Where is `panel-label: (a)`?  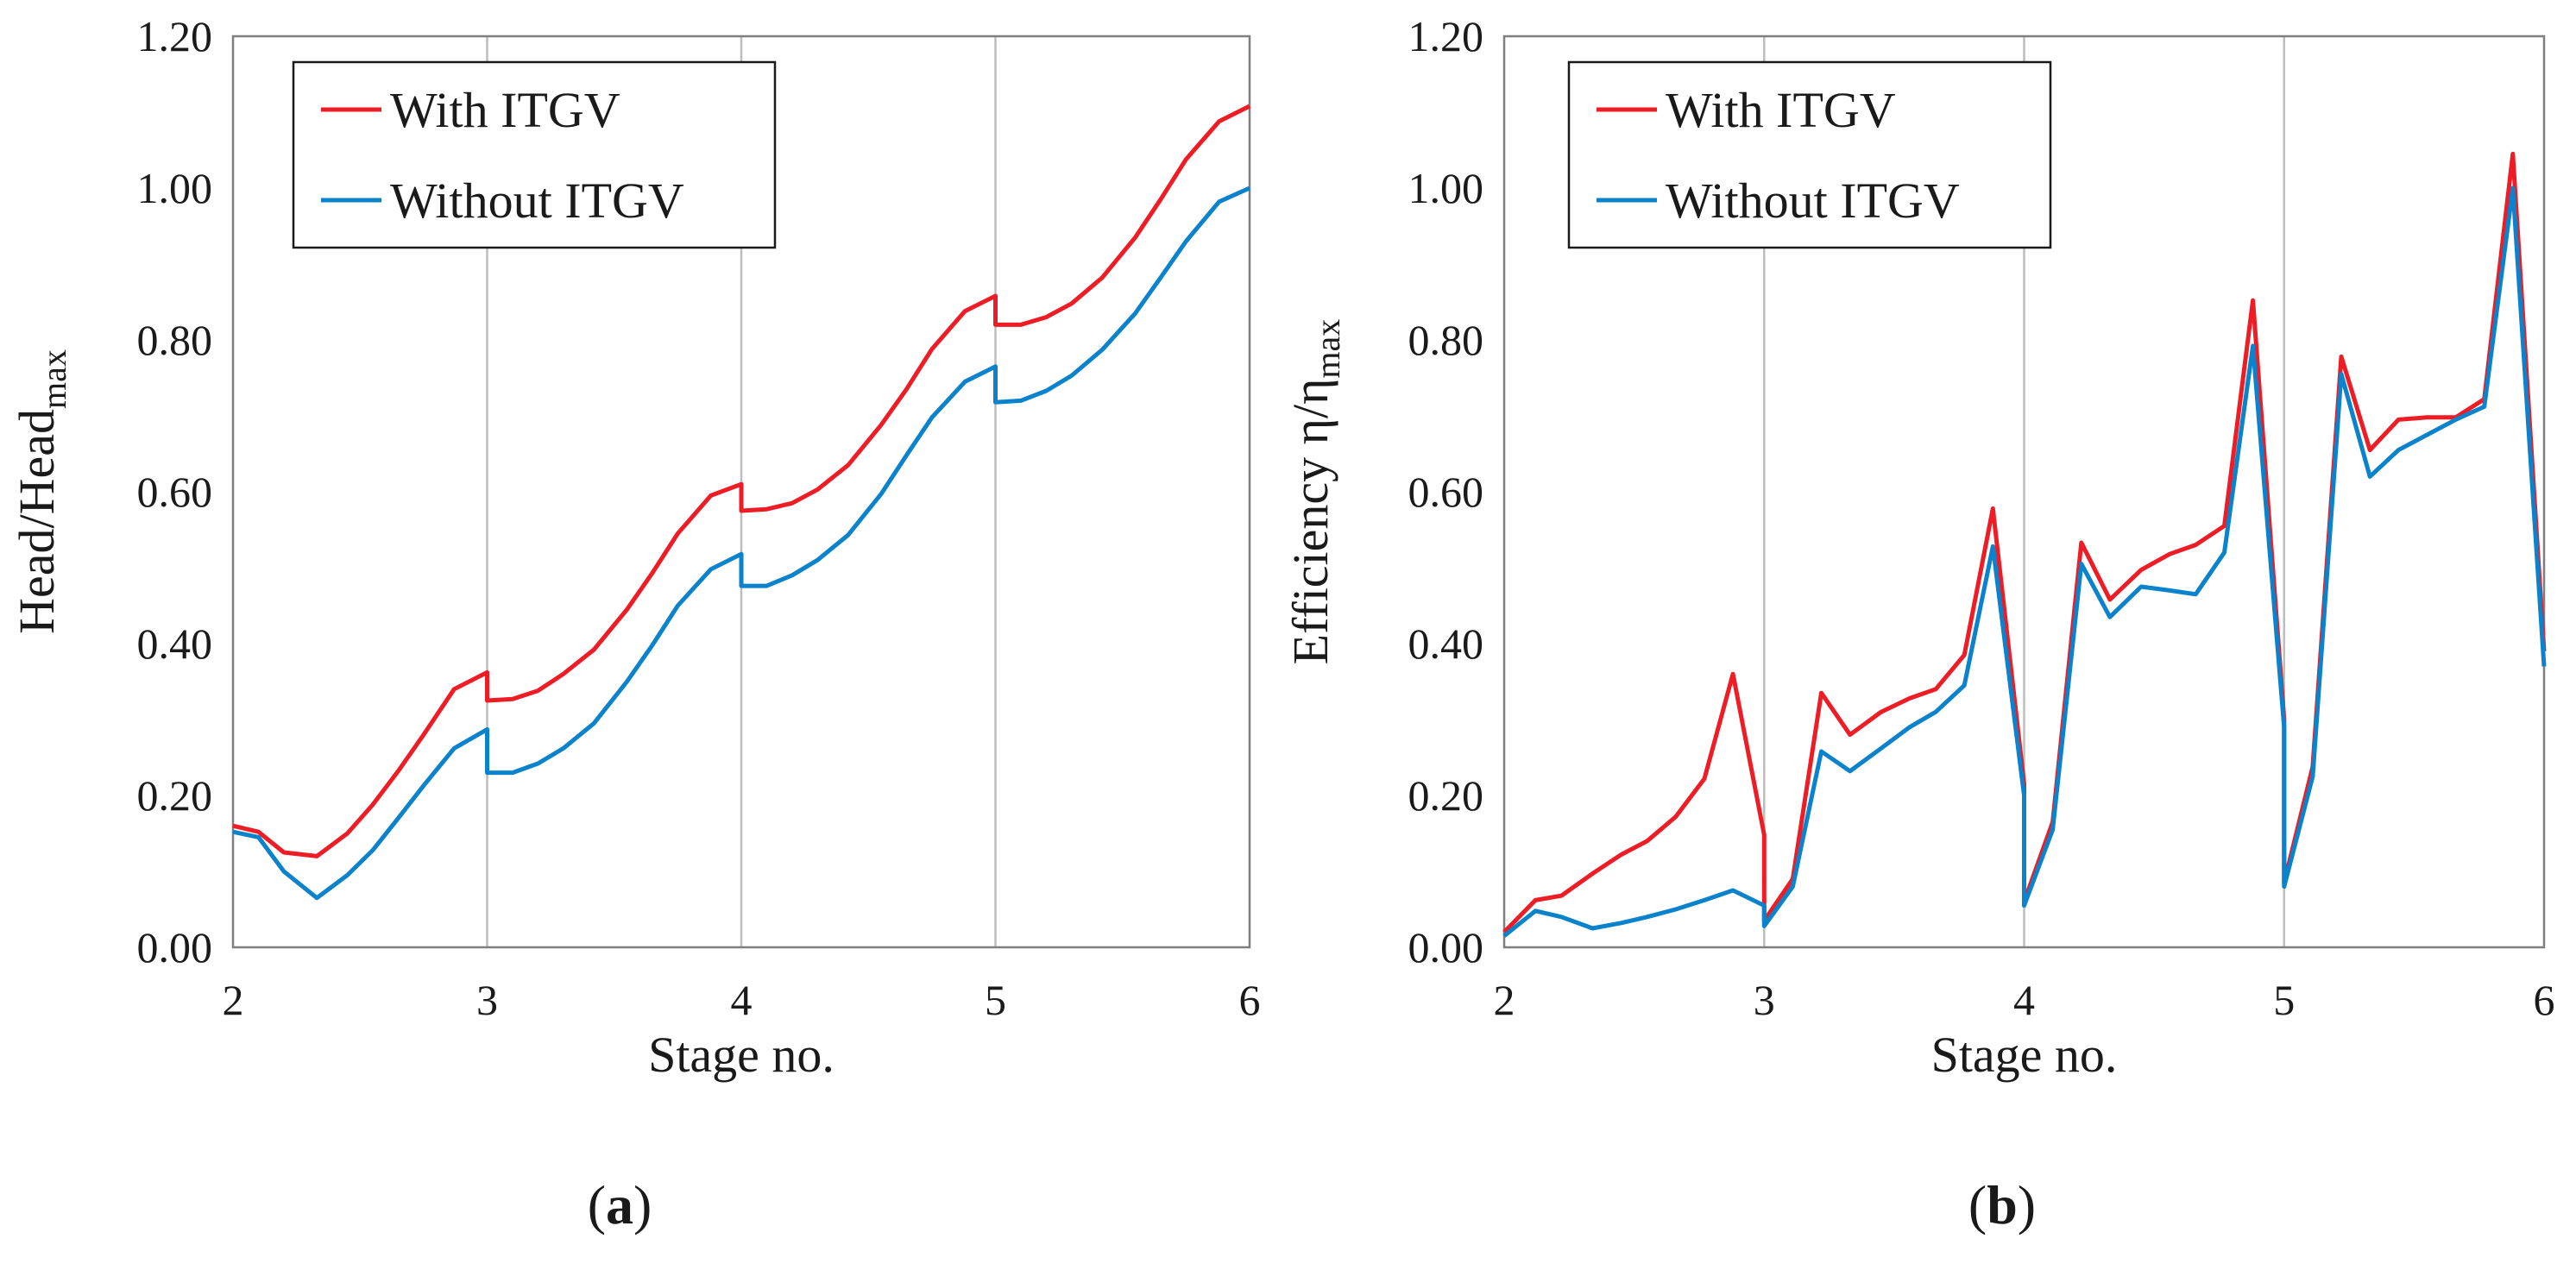
panel-label: (a) is located at coordinates (620, 1204).